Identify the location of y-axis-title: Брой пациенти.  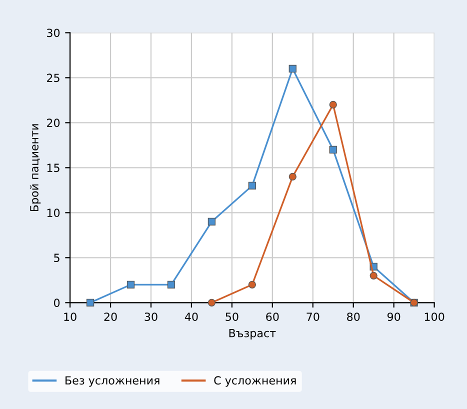
(35, 168).